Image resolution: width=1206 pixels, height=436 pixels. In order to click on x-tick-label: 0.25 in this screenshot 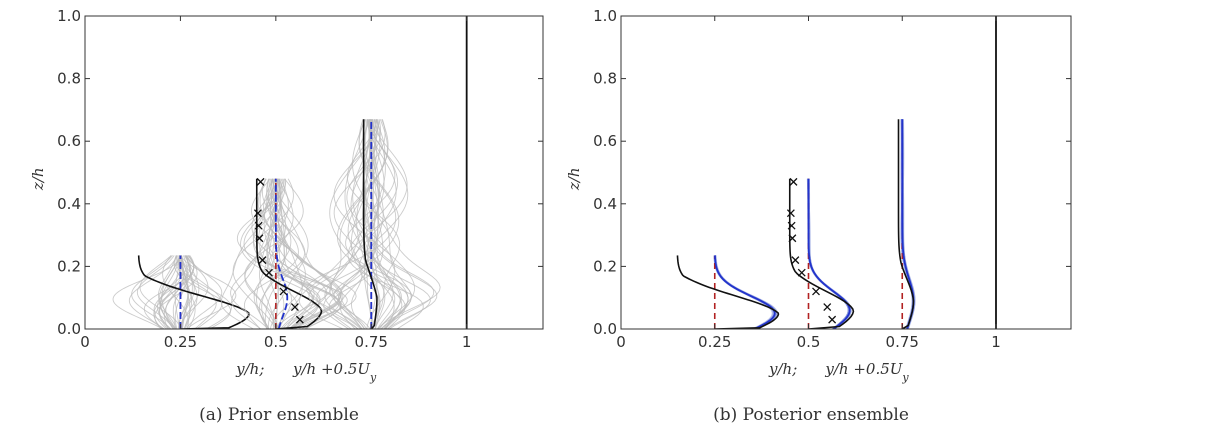, I will do `click(714, 342)`.